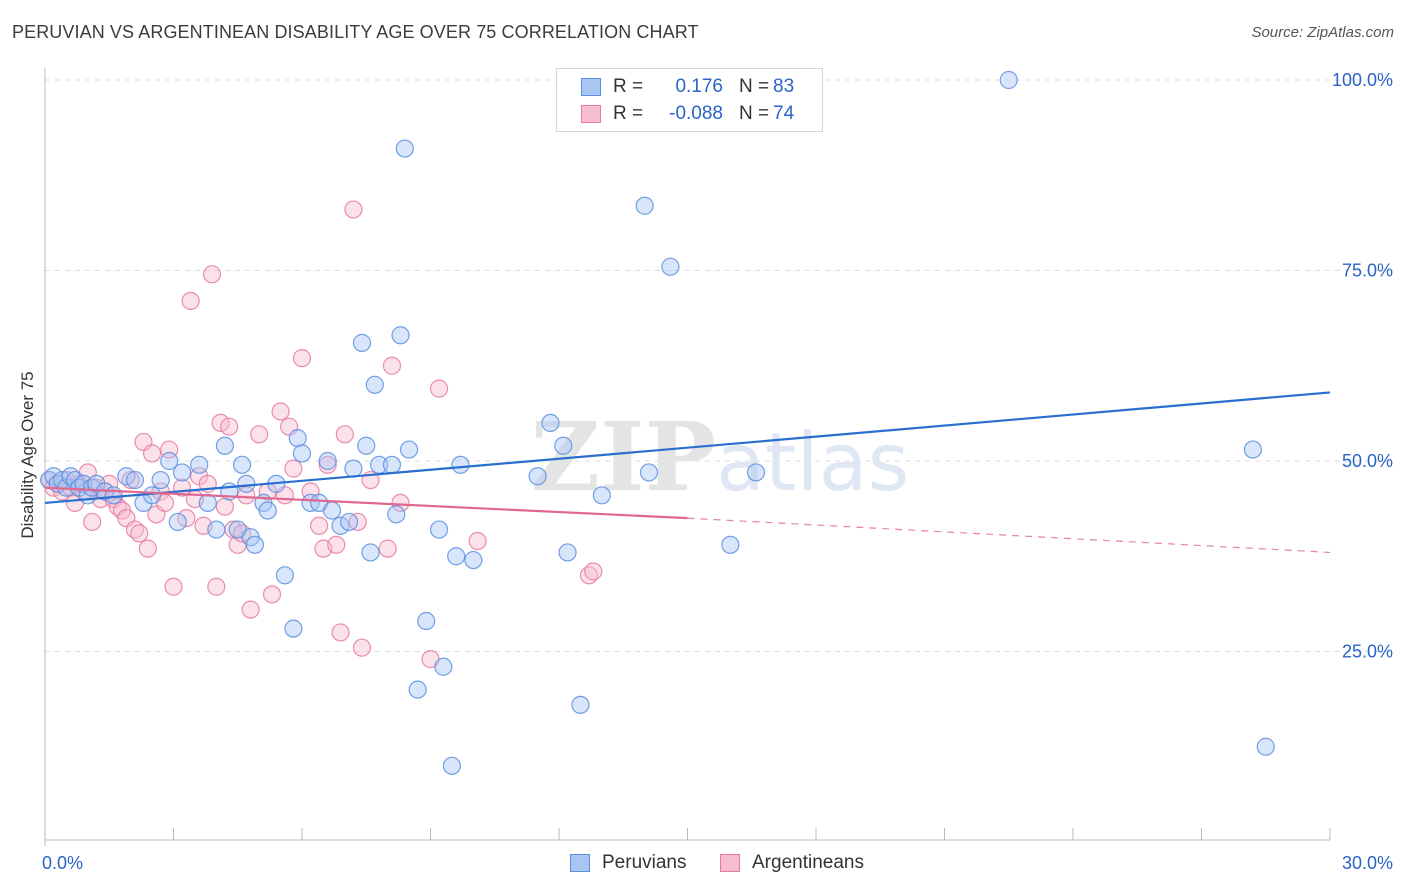 The image size is (1406, 892). What do you see at coordinates (808, 862) in the screenshot?
I see `argentineans-legend-label: Argentineans` at bounding box center [808, 862].